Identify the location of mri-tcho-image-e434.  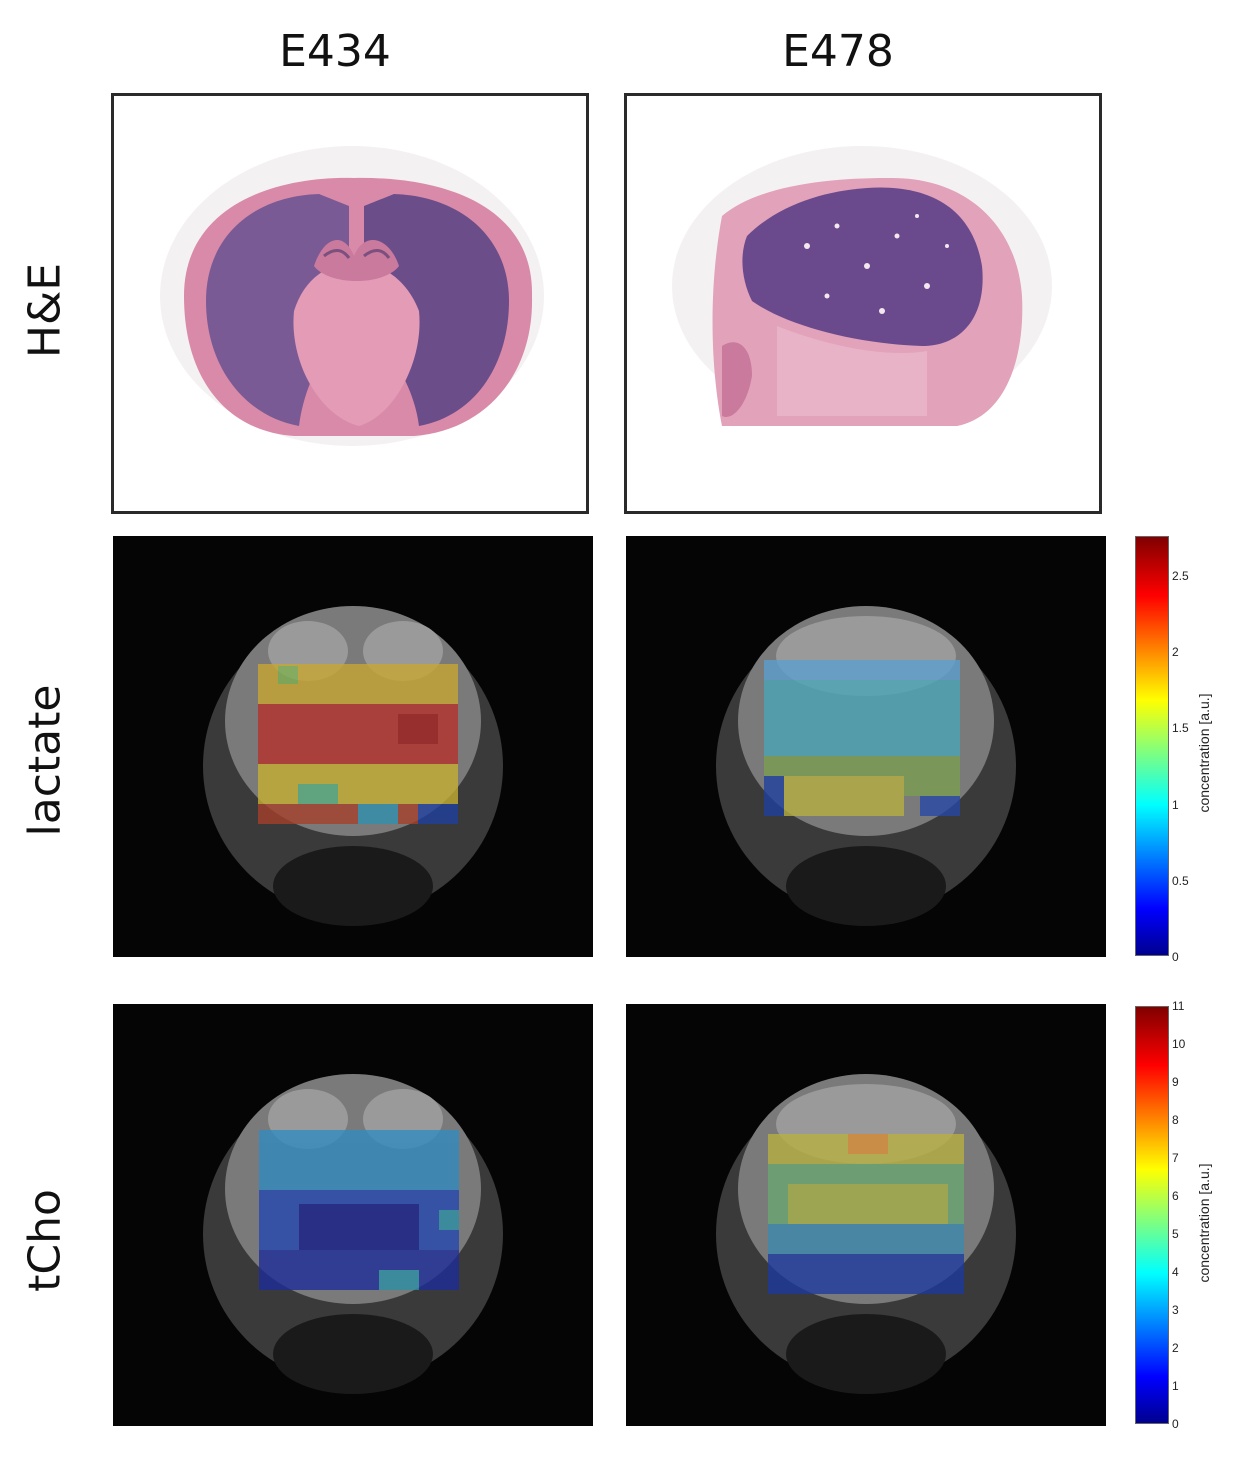
(353, 1234).